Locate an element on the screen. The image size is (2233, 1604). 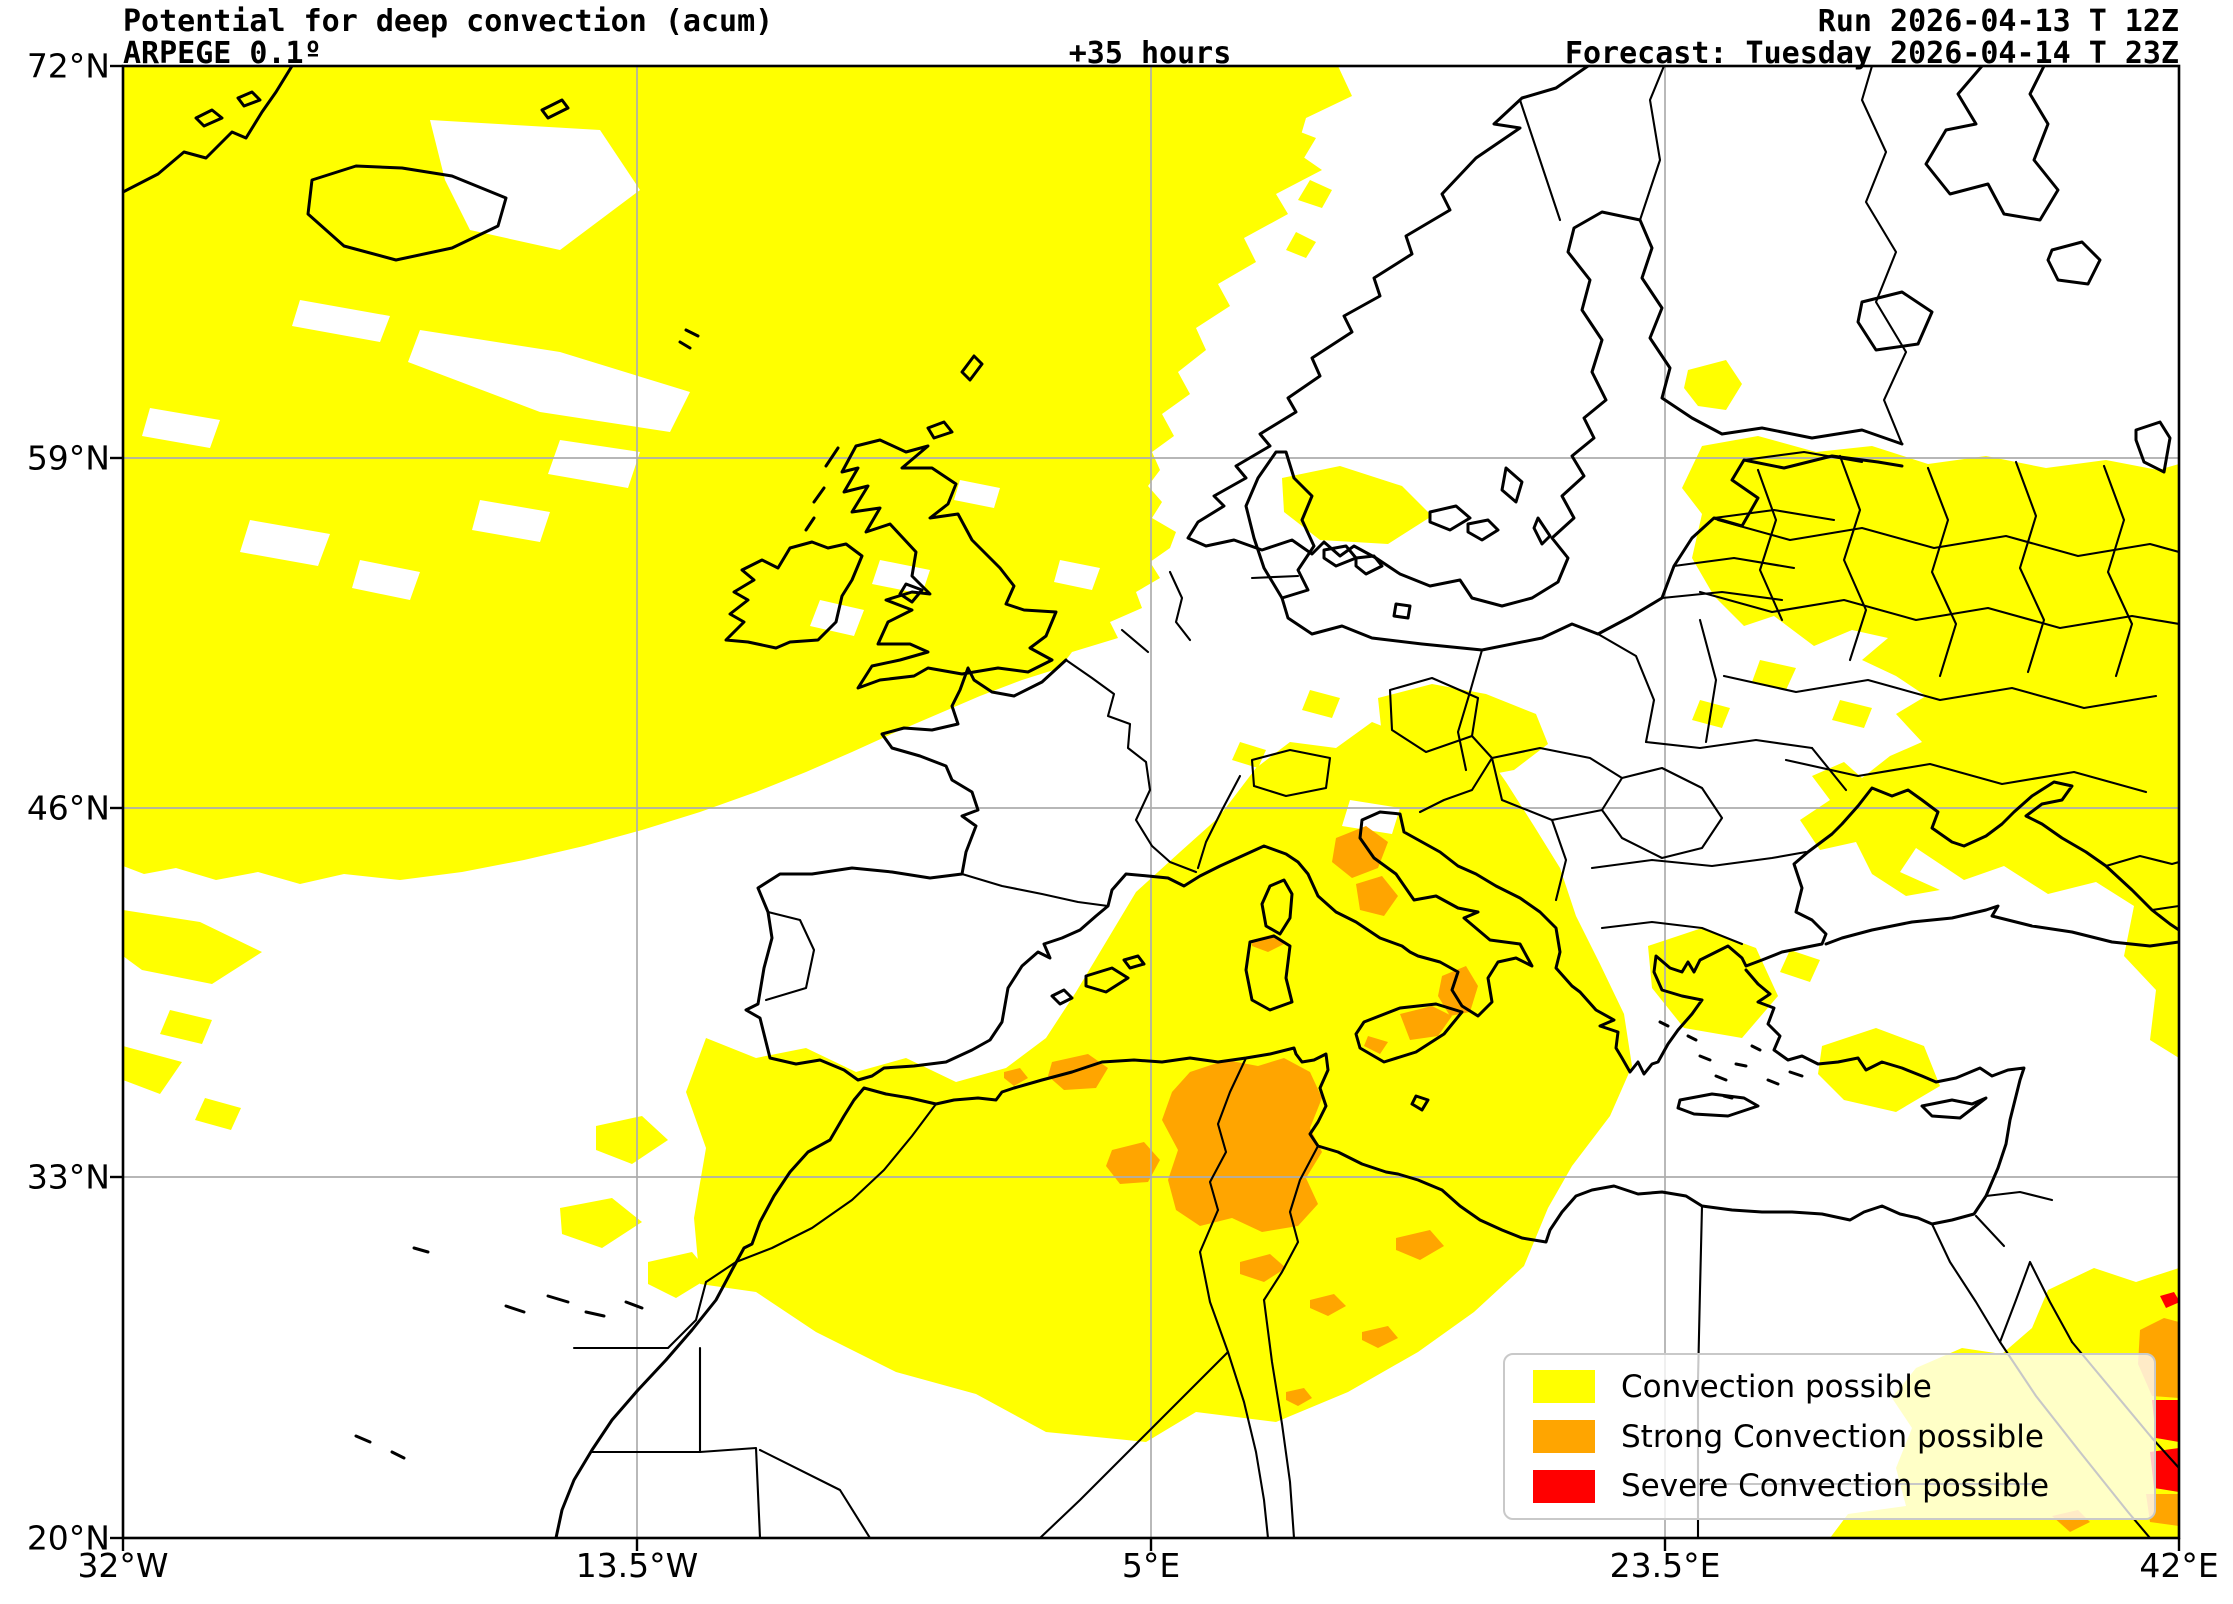
lon-tick-235e: 23.5°E is located at coordinates (1665, 1565).